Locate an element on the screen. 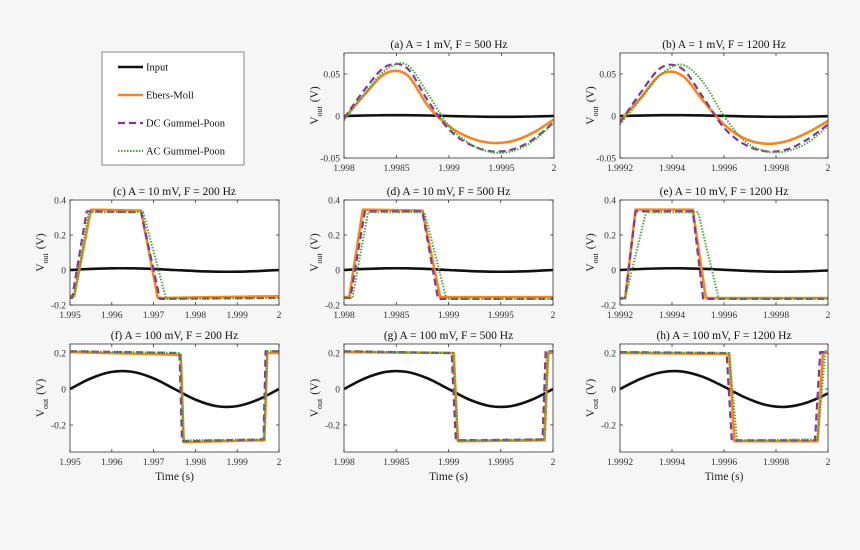 This screenshot has height=550, width=860. legend-label-ac-gummel-poon: AC Gummel-Poon is located at coordinates (186, 152).